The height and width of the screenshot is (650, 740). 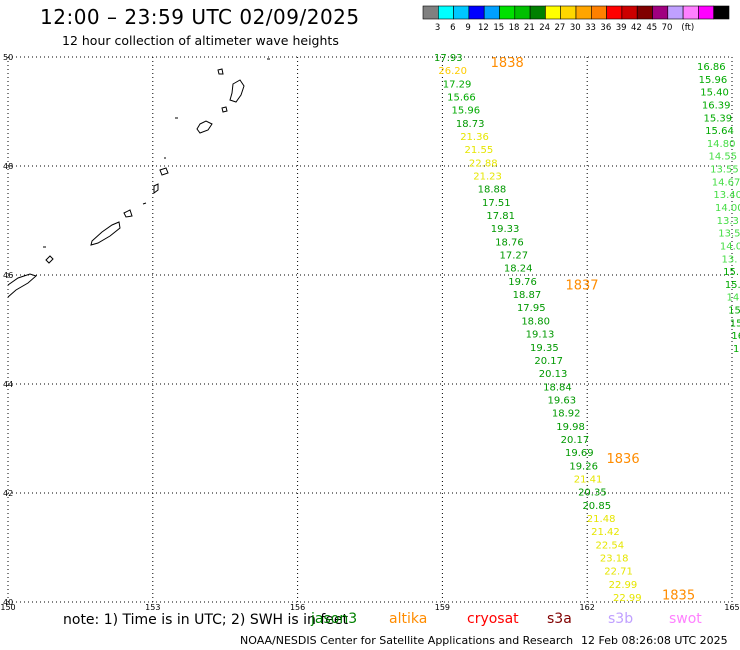 I want to click on wave-height-value: 15.96, so click(x=713, y=80).